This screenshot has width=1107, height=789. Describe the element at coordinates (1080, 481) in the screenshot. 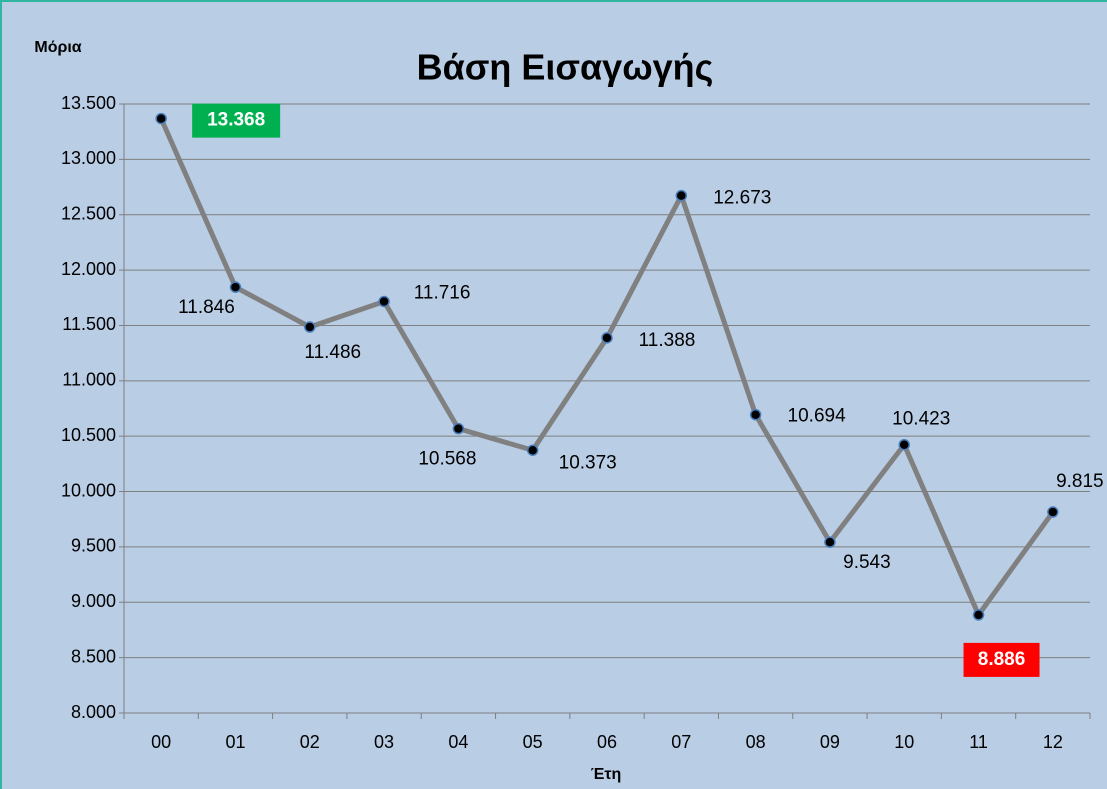

I see `value-label: 9.815` at that location.